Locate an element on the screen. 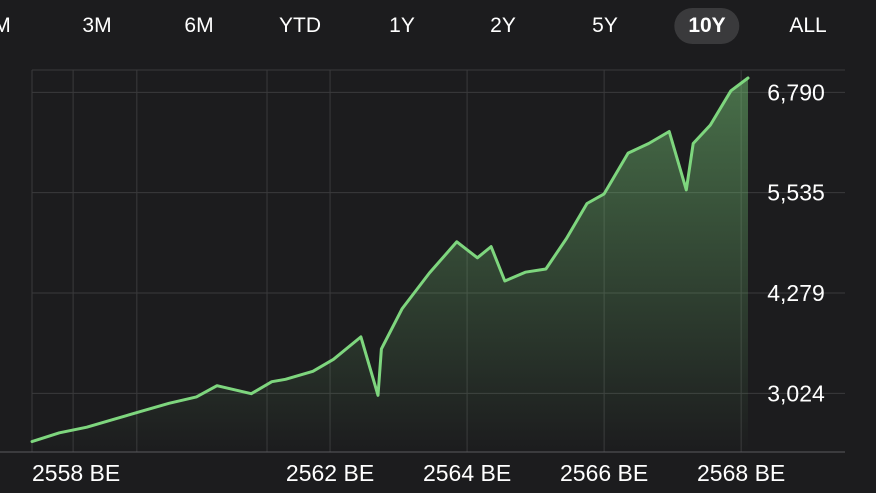 The image size is (876, 493). range-all: ALL is located at coordinates (808, 25).